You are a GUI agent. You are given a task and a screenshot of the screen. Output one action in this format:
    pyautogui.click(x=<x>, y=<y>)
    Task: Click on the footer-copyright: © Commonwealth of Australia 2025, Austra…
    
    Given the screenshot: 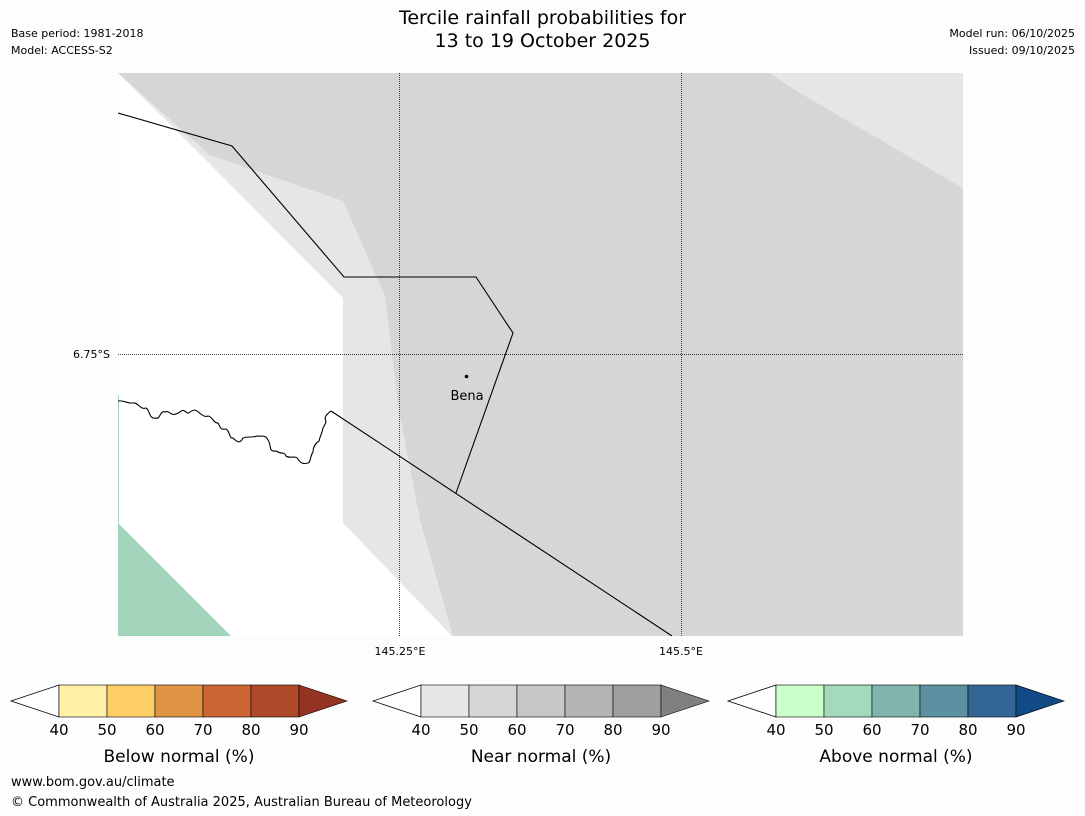 What is the action you would take?
    pyautogui.click(x=241, y=802)
    